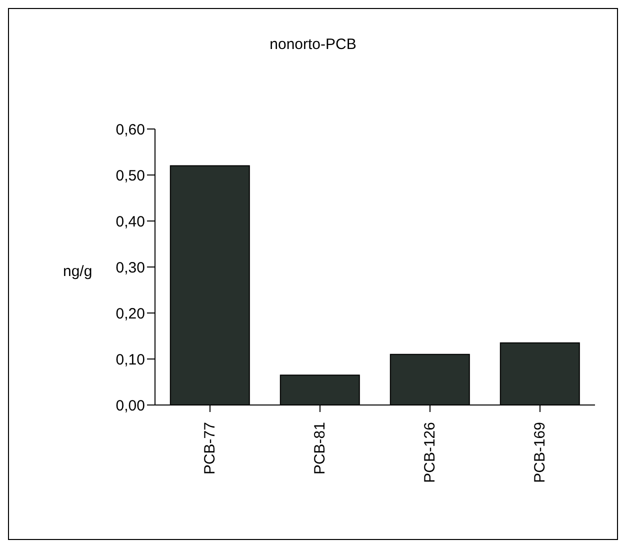  What do you see at coordinates (313, 44) in the screenshot?
I see `chart-title: nonorto-PCB` at bounding box center [313, 44].